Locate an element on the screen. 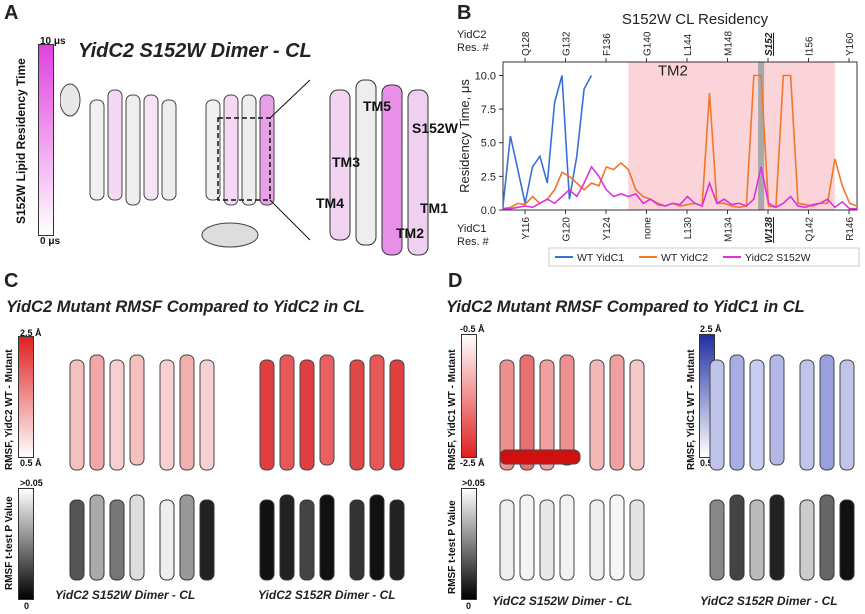  panel-b-letter: B is located at coordinates (464, 13).